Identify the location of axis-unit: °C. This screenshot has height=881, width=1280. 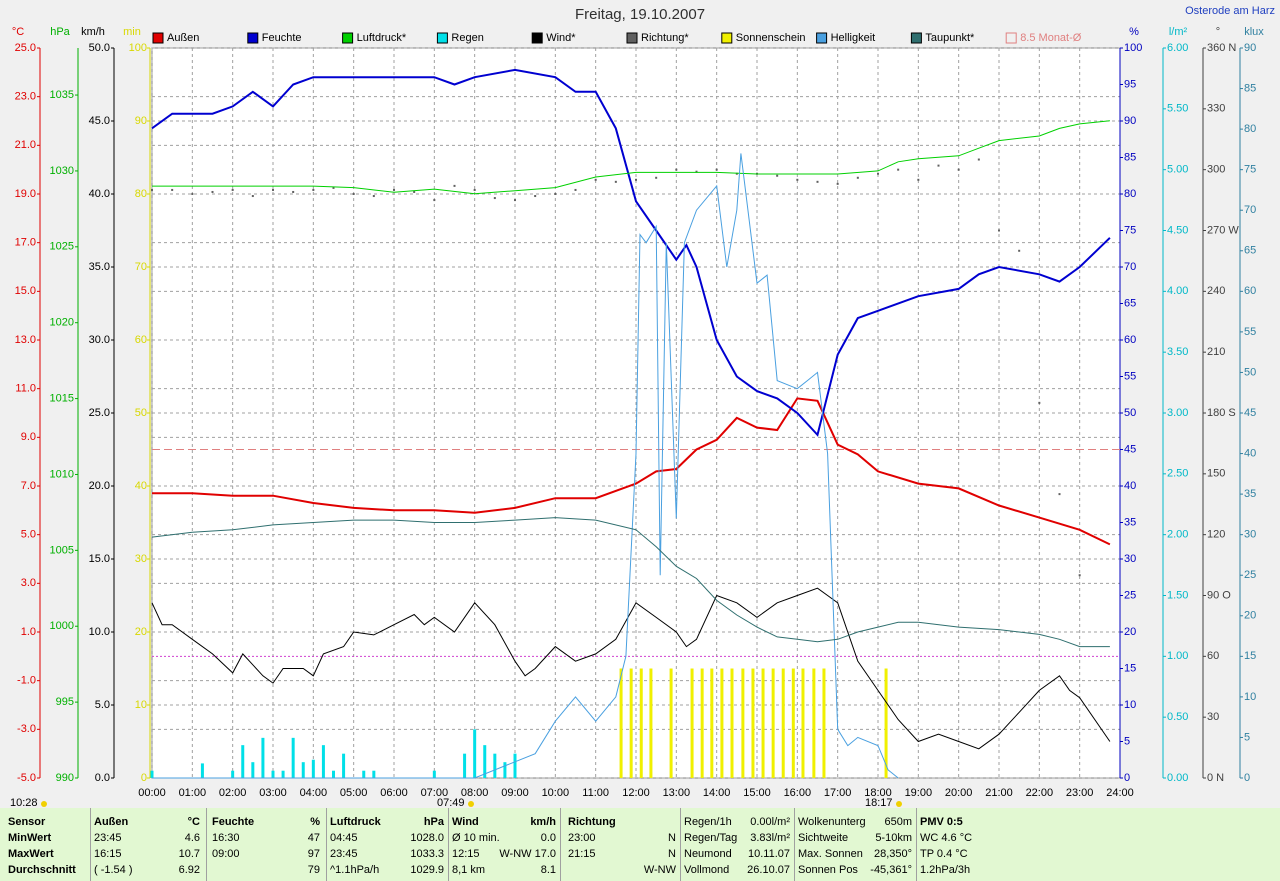
(18, 32).